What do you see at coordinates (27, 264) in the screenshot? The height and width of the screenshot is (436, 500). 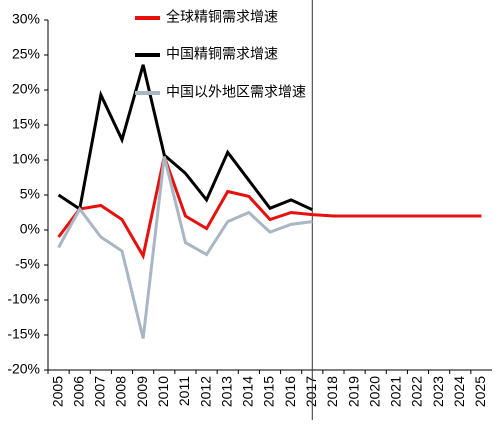 I see `y-tick-label: -5%` at bounding box center [27, 264].